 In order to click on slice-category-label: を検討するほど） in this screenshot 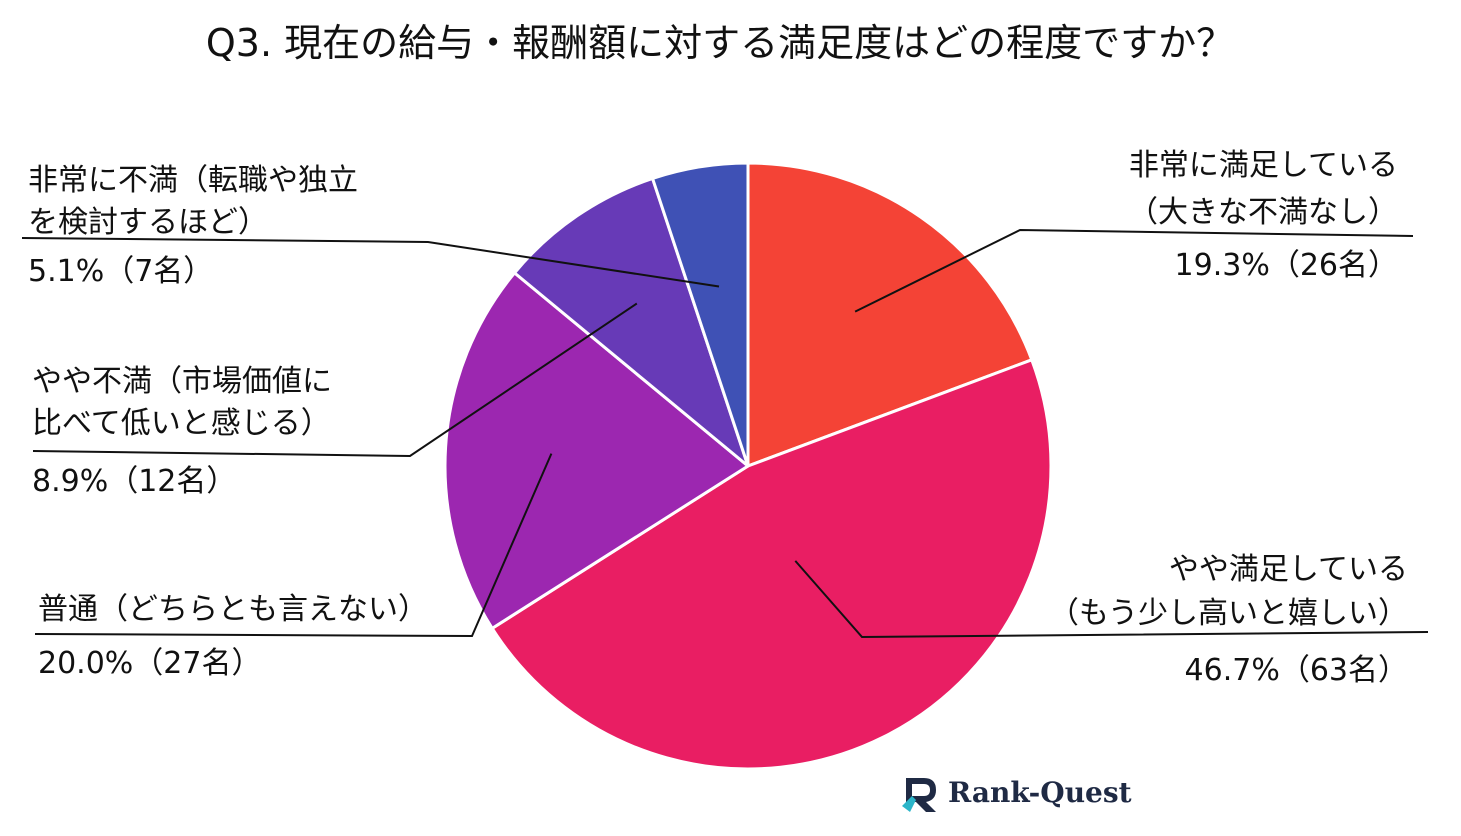, I will do `click(148, 222)`.